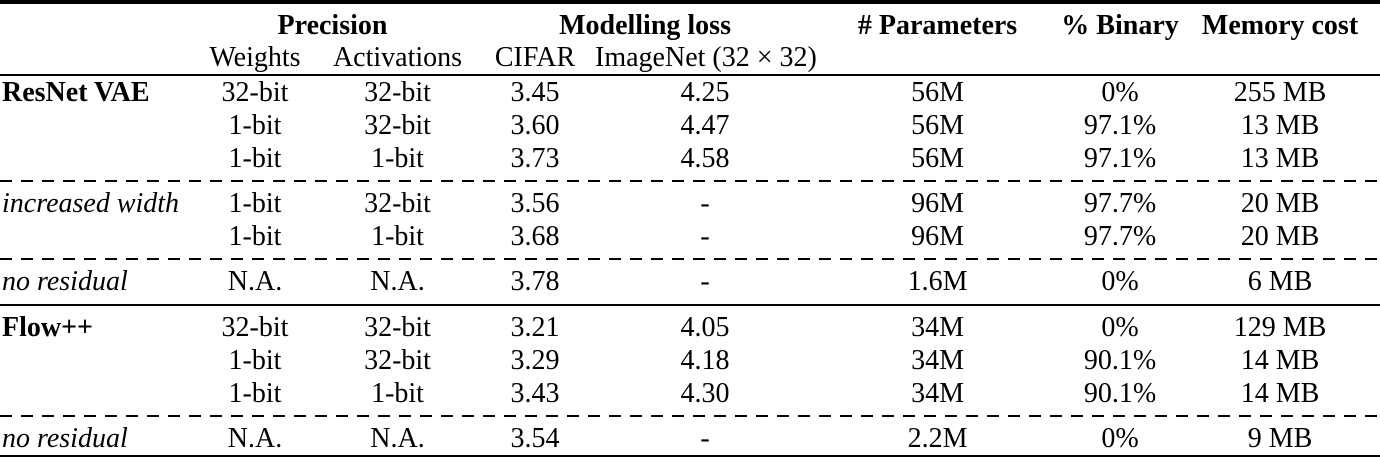 This screenshot has width=1380, height=457. What do you see at coordinates (705, 327) in the screenshot?
I see `cell-imagenet: 4.05` at bounding box center [705, 327].